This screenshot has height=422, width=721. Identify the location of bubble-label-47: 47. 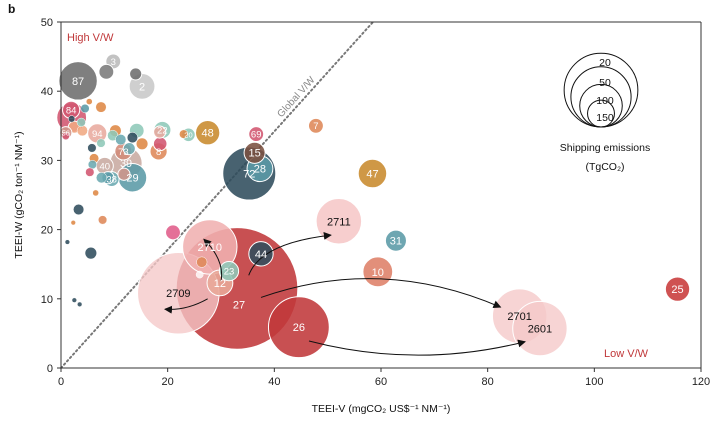
(372, 175).